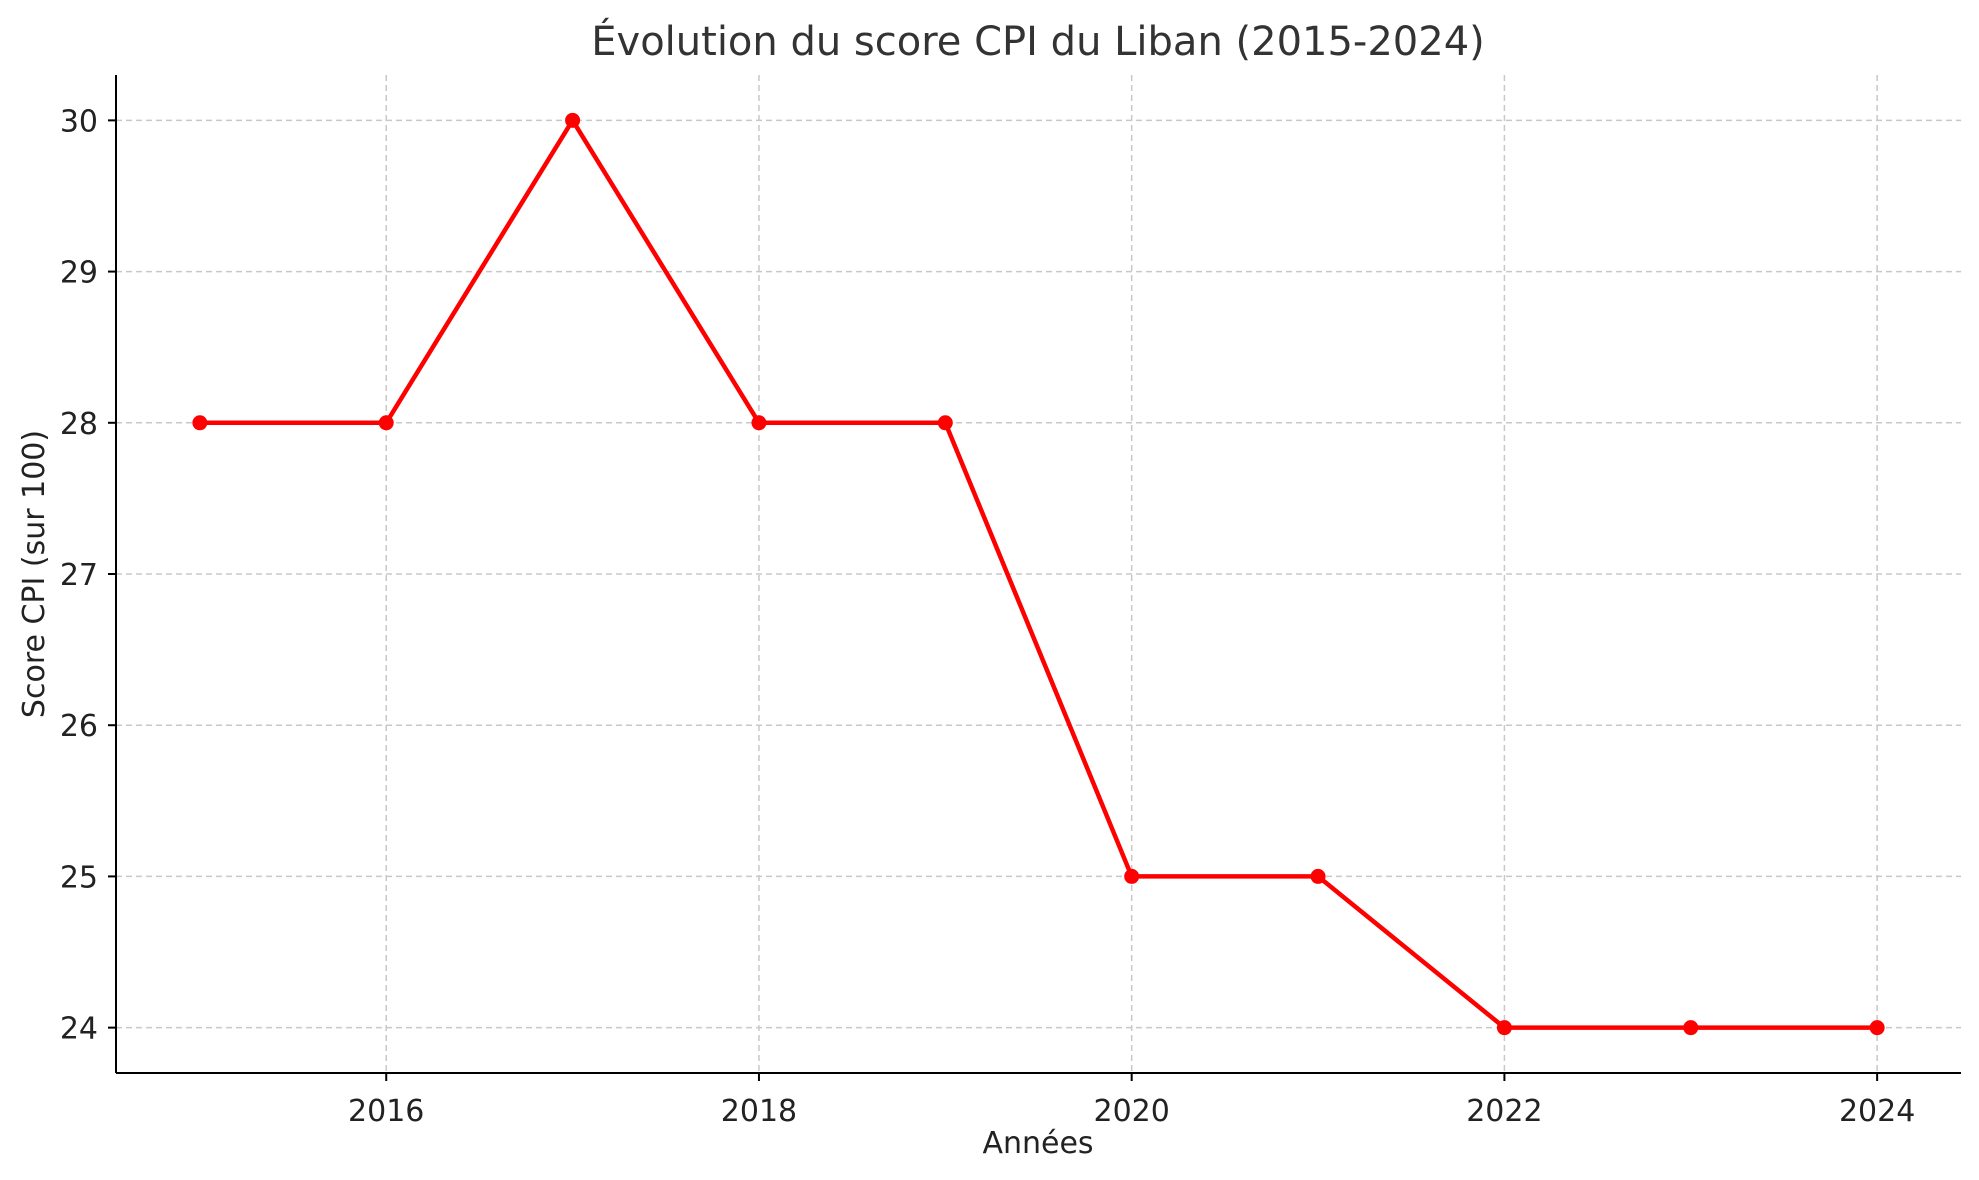 The width and height of the screenshot is (1979, 1180). I want to click on y-tick-label: 26, so click(79, 726).